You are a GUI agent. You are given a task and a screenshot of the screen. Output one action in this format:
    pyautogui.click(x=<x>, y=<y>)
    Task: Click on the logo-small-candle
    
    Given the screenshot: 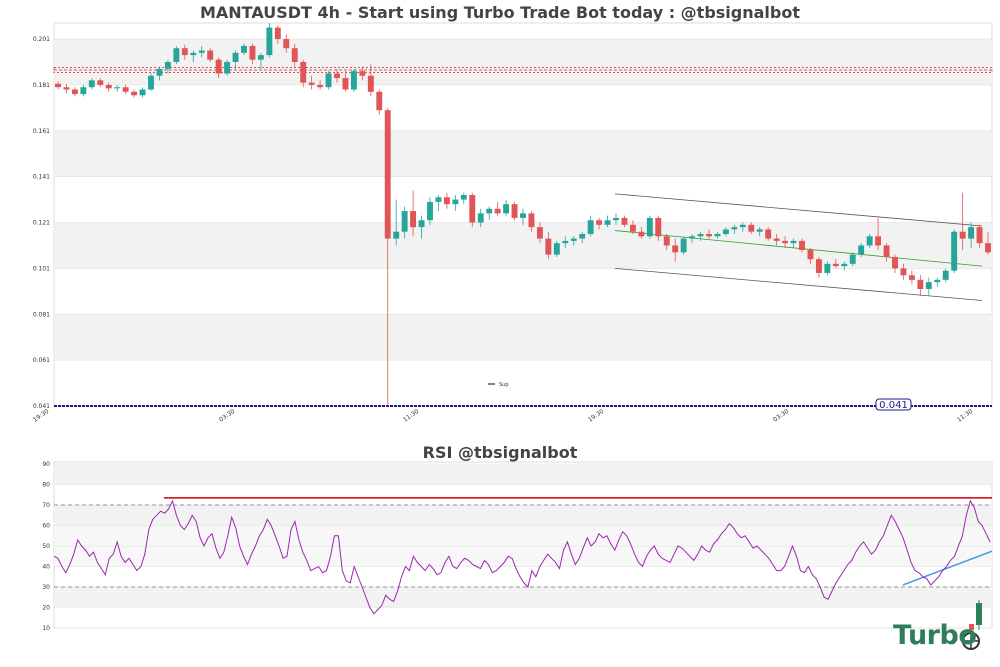 What is the action you would take?
    pyautogui.click(x=971, y=627)
    